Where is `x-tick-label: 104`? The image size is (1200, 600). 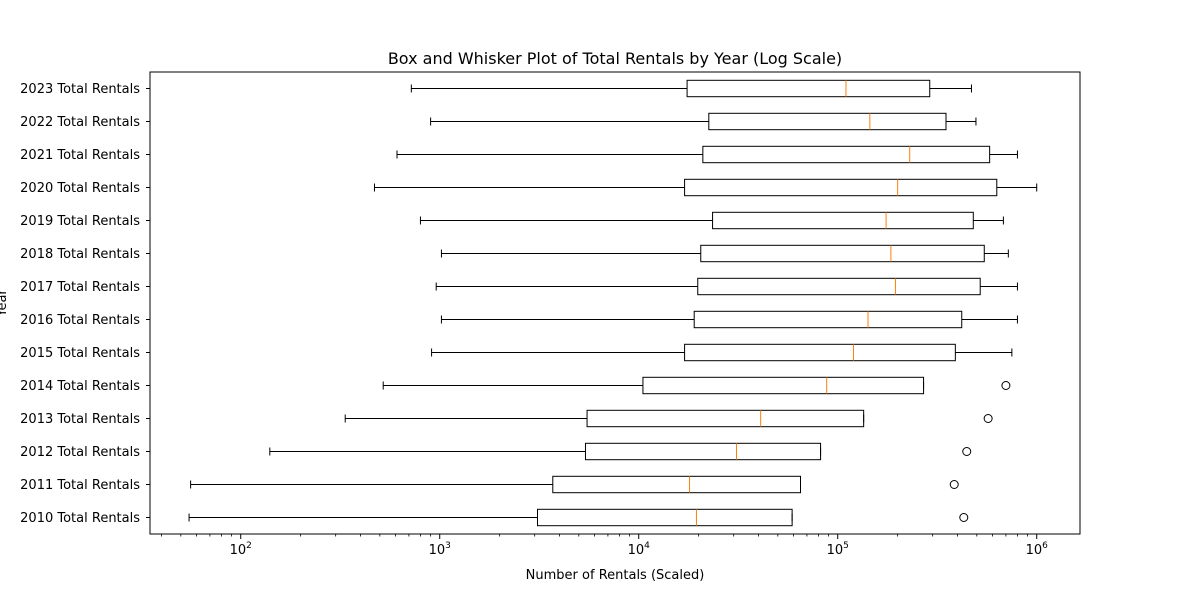
x-tick-label: 104 is located at coordinates (639, 549).